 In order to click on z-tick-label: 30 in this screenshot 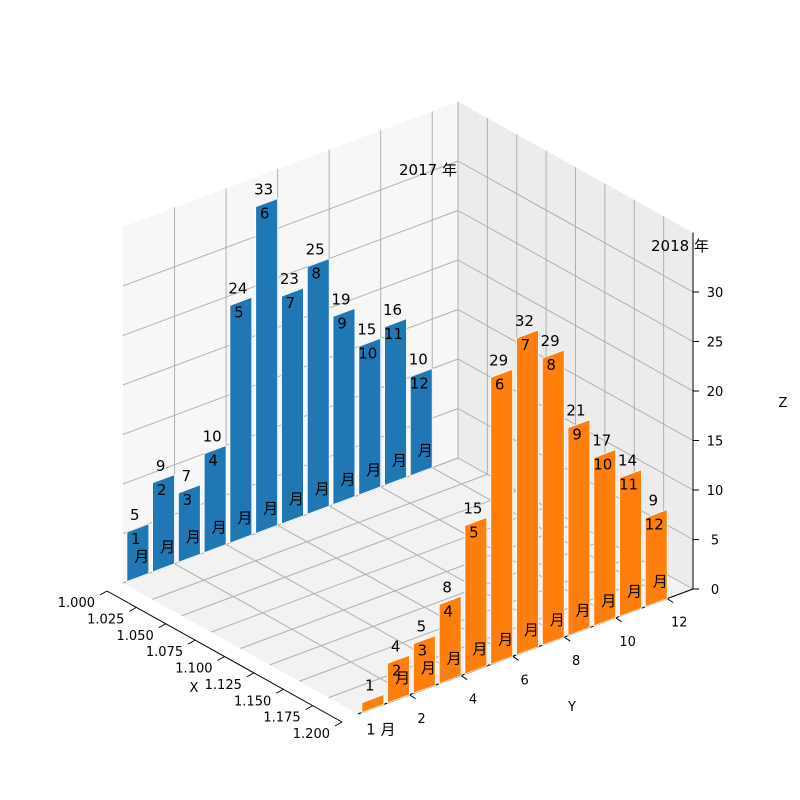, I will do `click(715, 293)`.